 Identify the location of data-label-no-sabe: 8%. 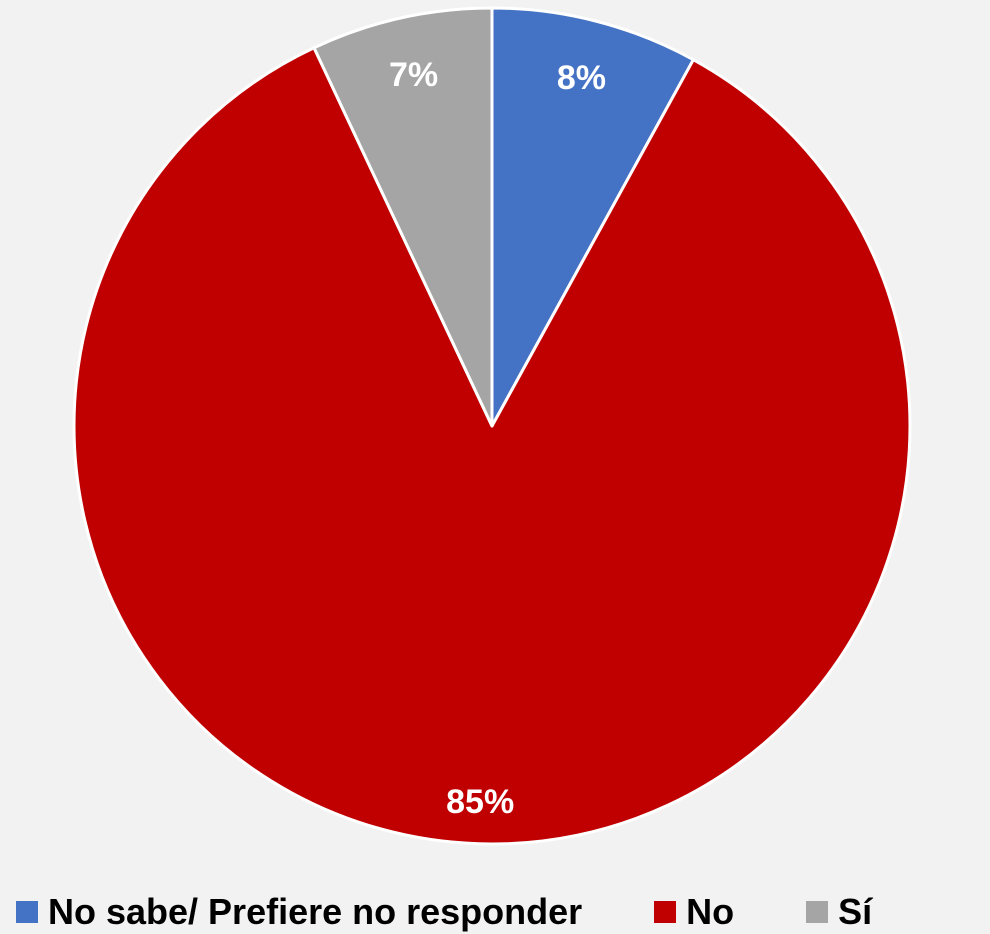
(581, 78).